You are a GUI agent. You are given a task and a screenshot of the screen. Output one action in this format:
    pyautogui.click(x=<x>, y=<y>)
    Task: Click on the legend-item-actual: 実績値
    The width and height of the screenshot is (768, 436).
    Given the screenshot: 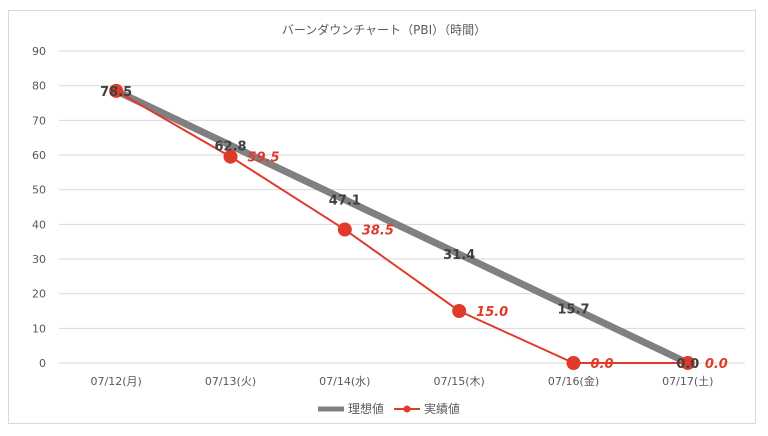 What is the action you would take?
    pyautogui.click(x=427, y=408)
    